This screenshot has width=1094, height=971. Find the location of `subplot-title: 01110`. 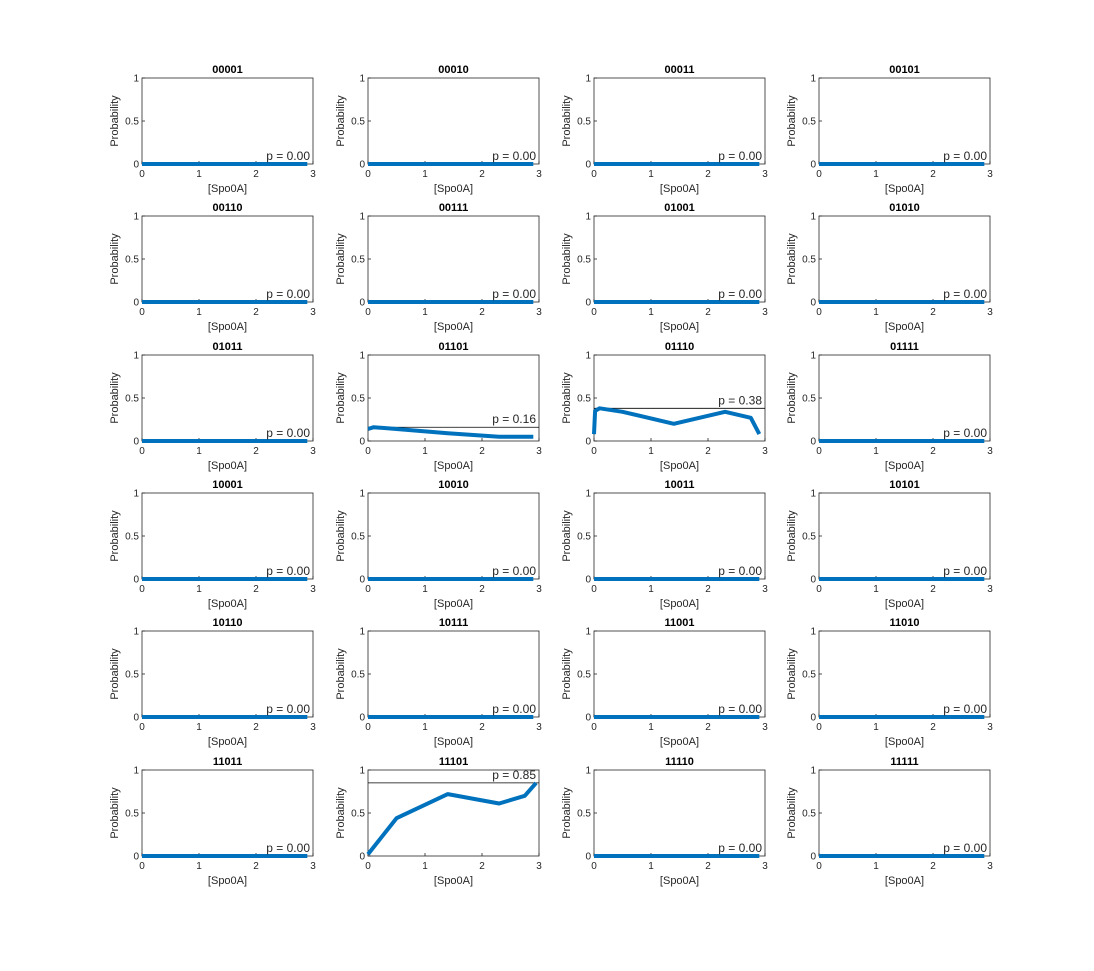

subplot-title: 01110 is located at coordinates (679, 347).